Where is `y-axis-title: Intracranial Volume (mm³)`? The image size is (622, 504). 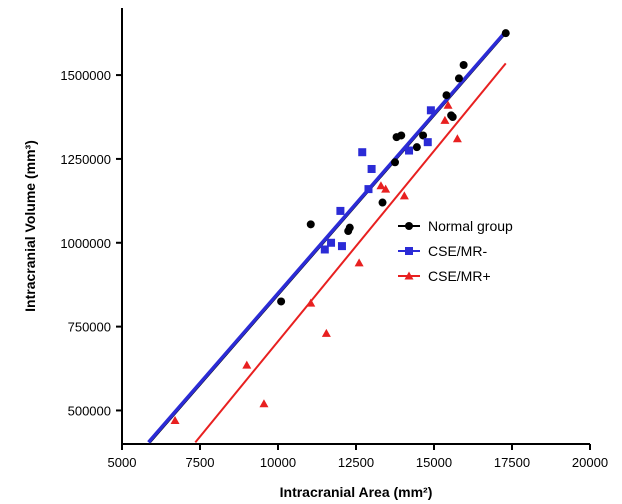 y-axis-title: Intracranial Volume (mm³) is located at coordinates (30, 226).